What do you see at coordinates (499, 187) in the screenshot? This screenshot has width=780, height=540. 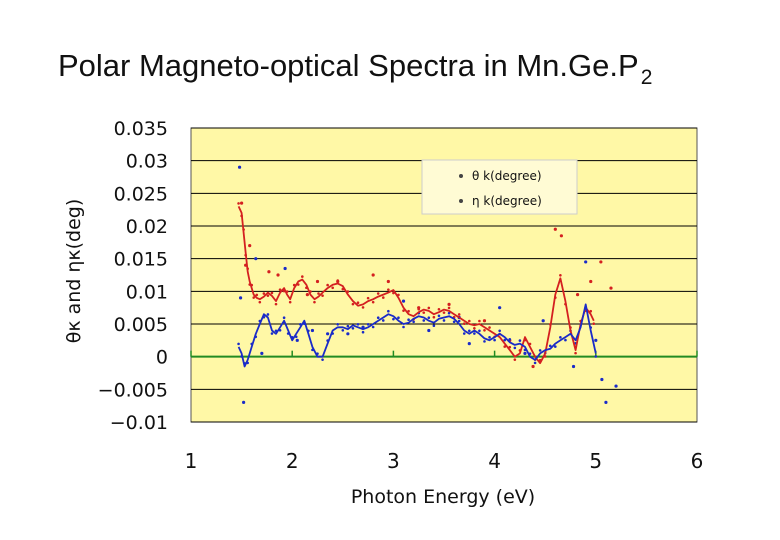 I see `legend-box` at bounding box center [499, 187].